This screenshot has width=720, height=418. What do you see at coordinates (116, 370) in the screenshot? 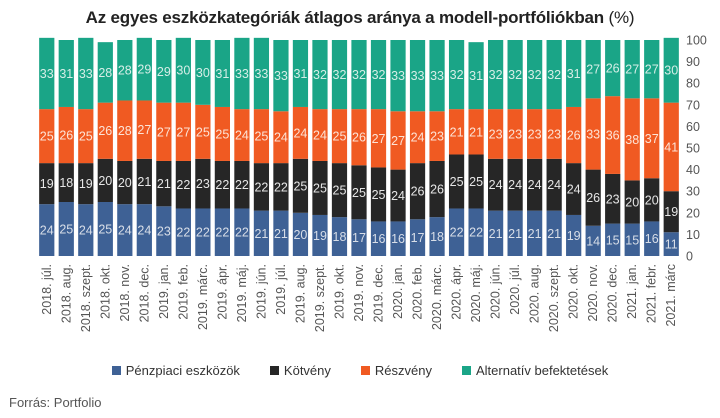
I see `legend-swatch` at bounding box center [116, 370].